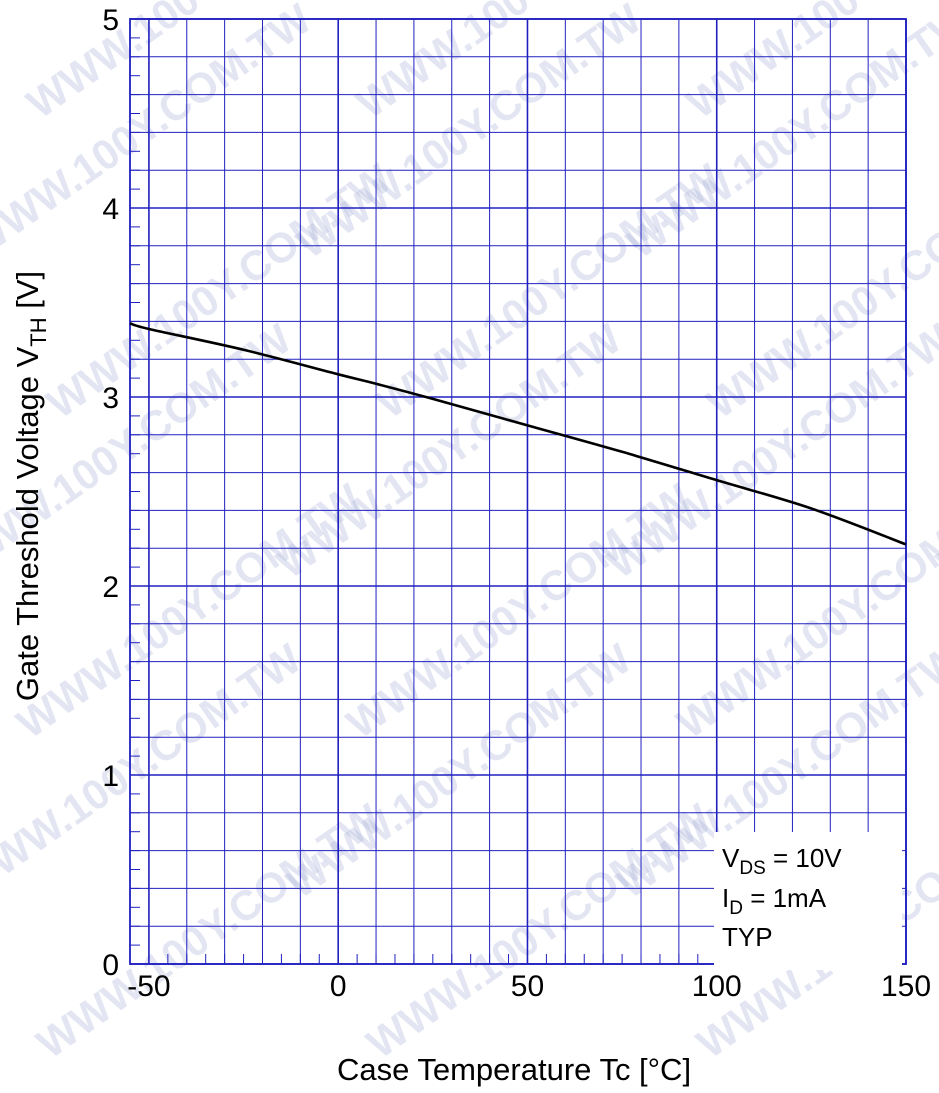 The image size is (939, 1093). Describe the element at coordinates (747, 937) in the screenshot. I see `annotation-typ: TYP` at that location.